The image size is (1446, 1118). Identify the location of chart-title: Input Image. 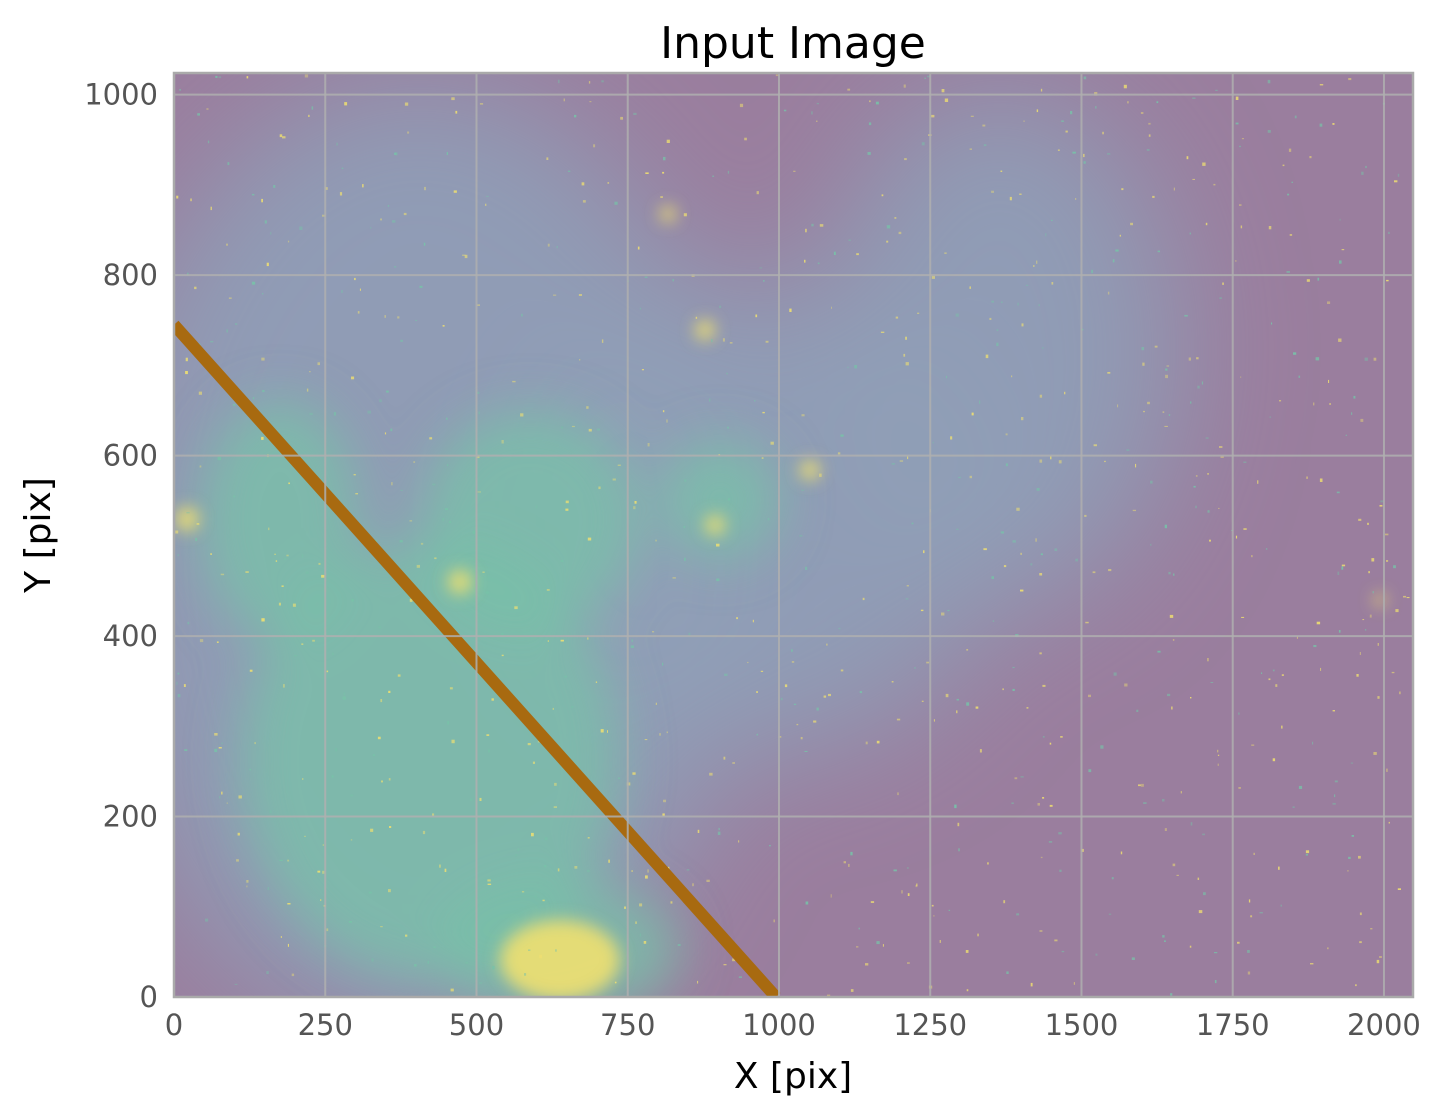
(793, 43).